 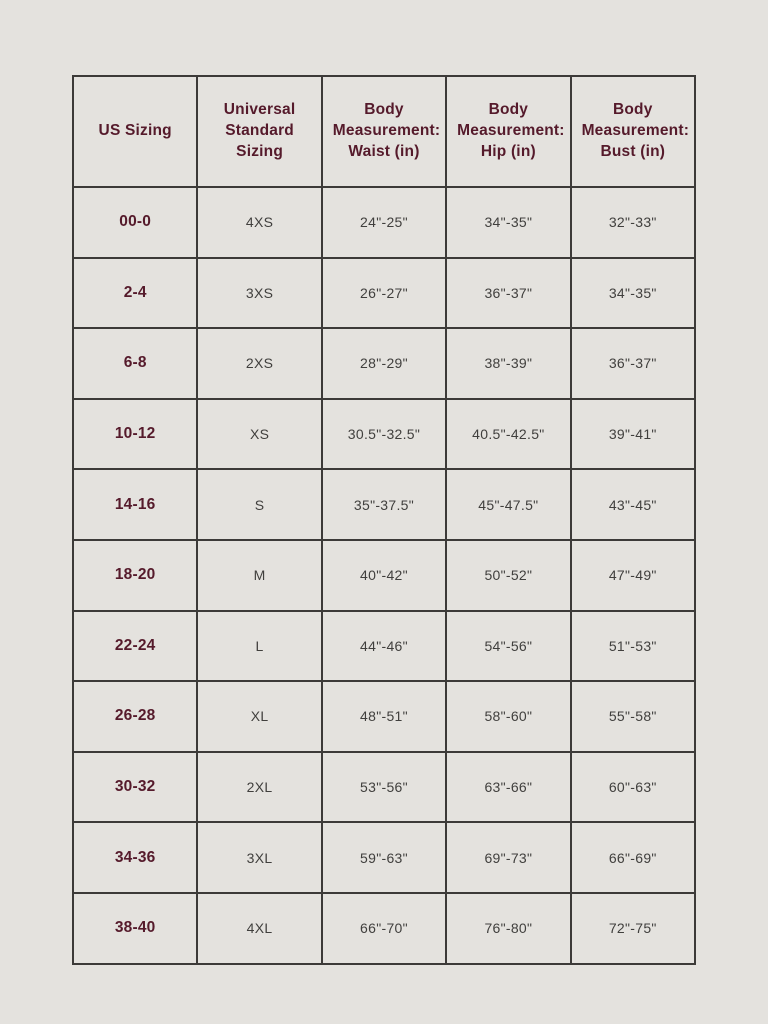 I want to click on us-sizing-cell: 26-28, so click(x=135, y=716).